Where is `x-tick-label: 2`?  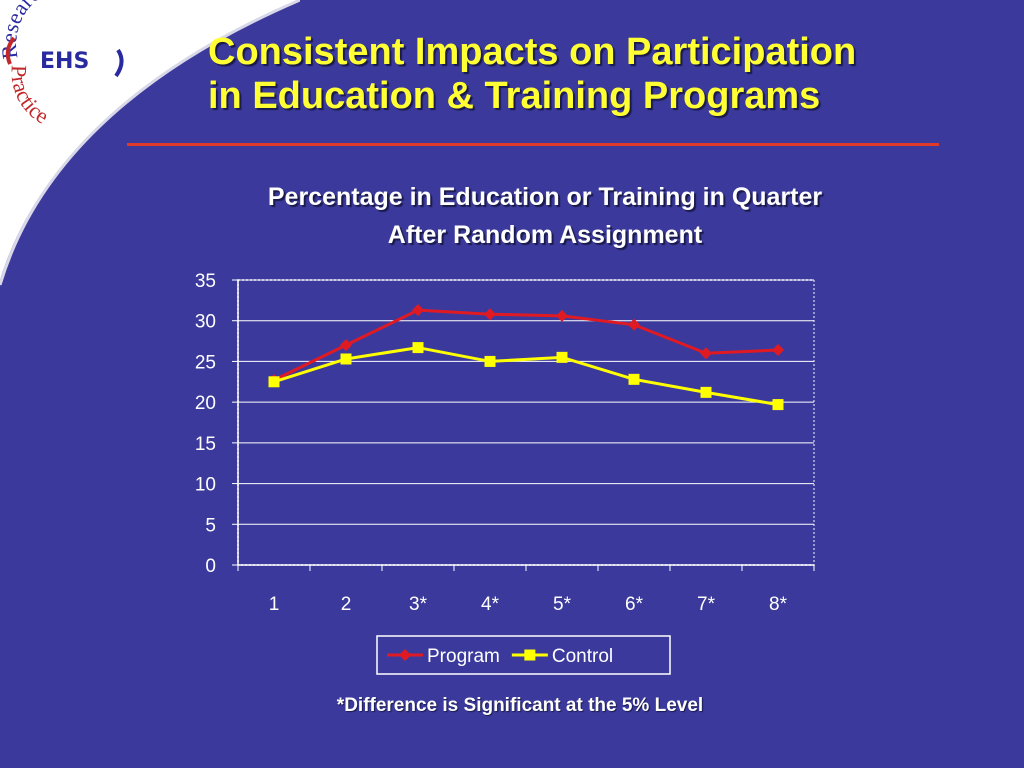 x-tick-label: 2 is located at coordinates (346, 604).